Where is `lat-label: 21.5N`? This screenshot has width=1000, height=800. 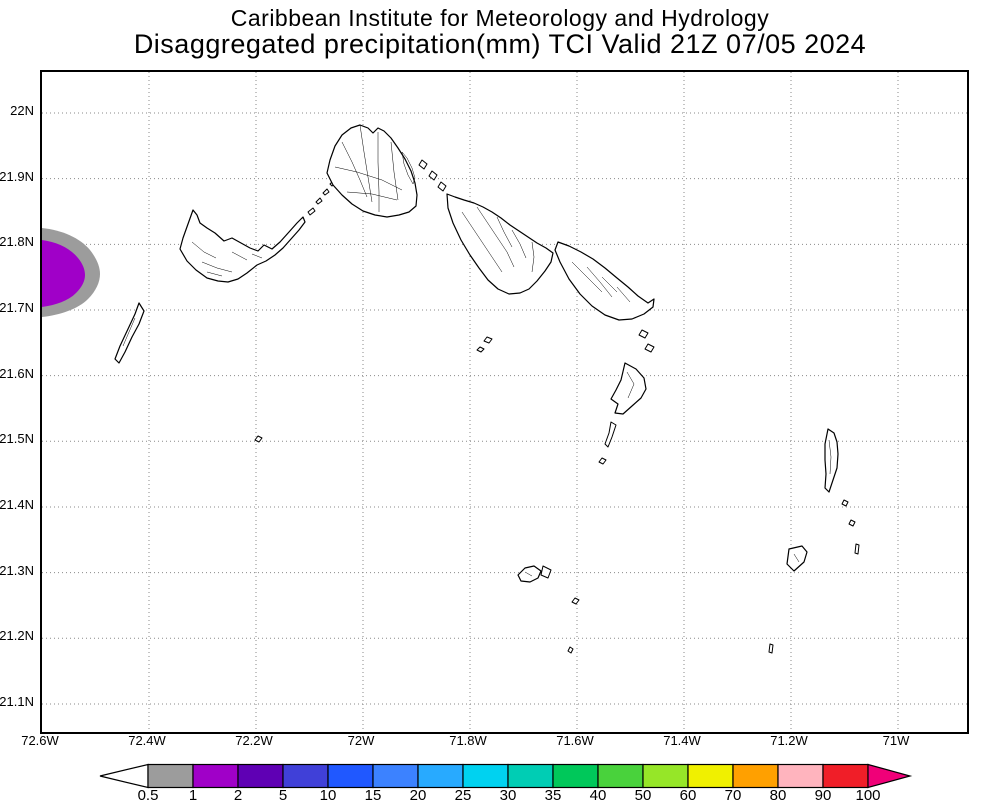
lat-label: 21.5N is located at coordinates (17, 439).